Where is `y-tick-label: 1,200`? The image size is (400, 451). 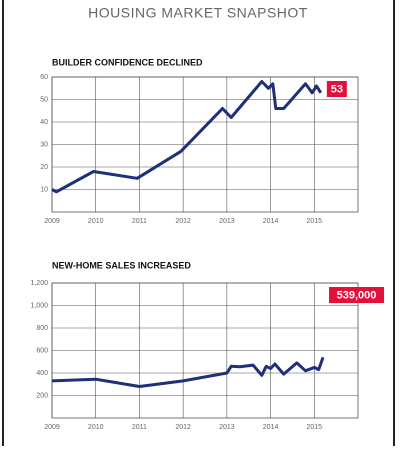
y-tick-label: 1,200 is located at coordinates (39, 283).